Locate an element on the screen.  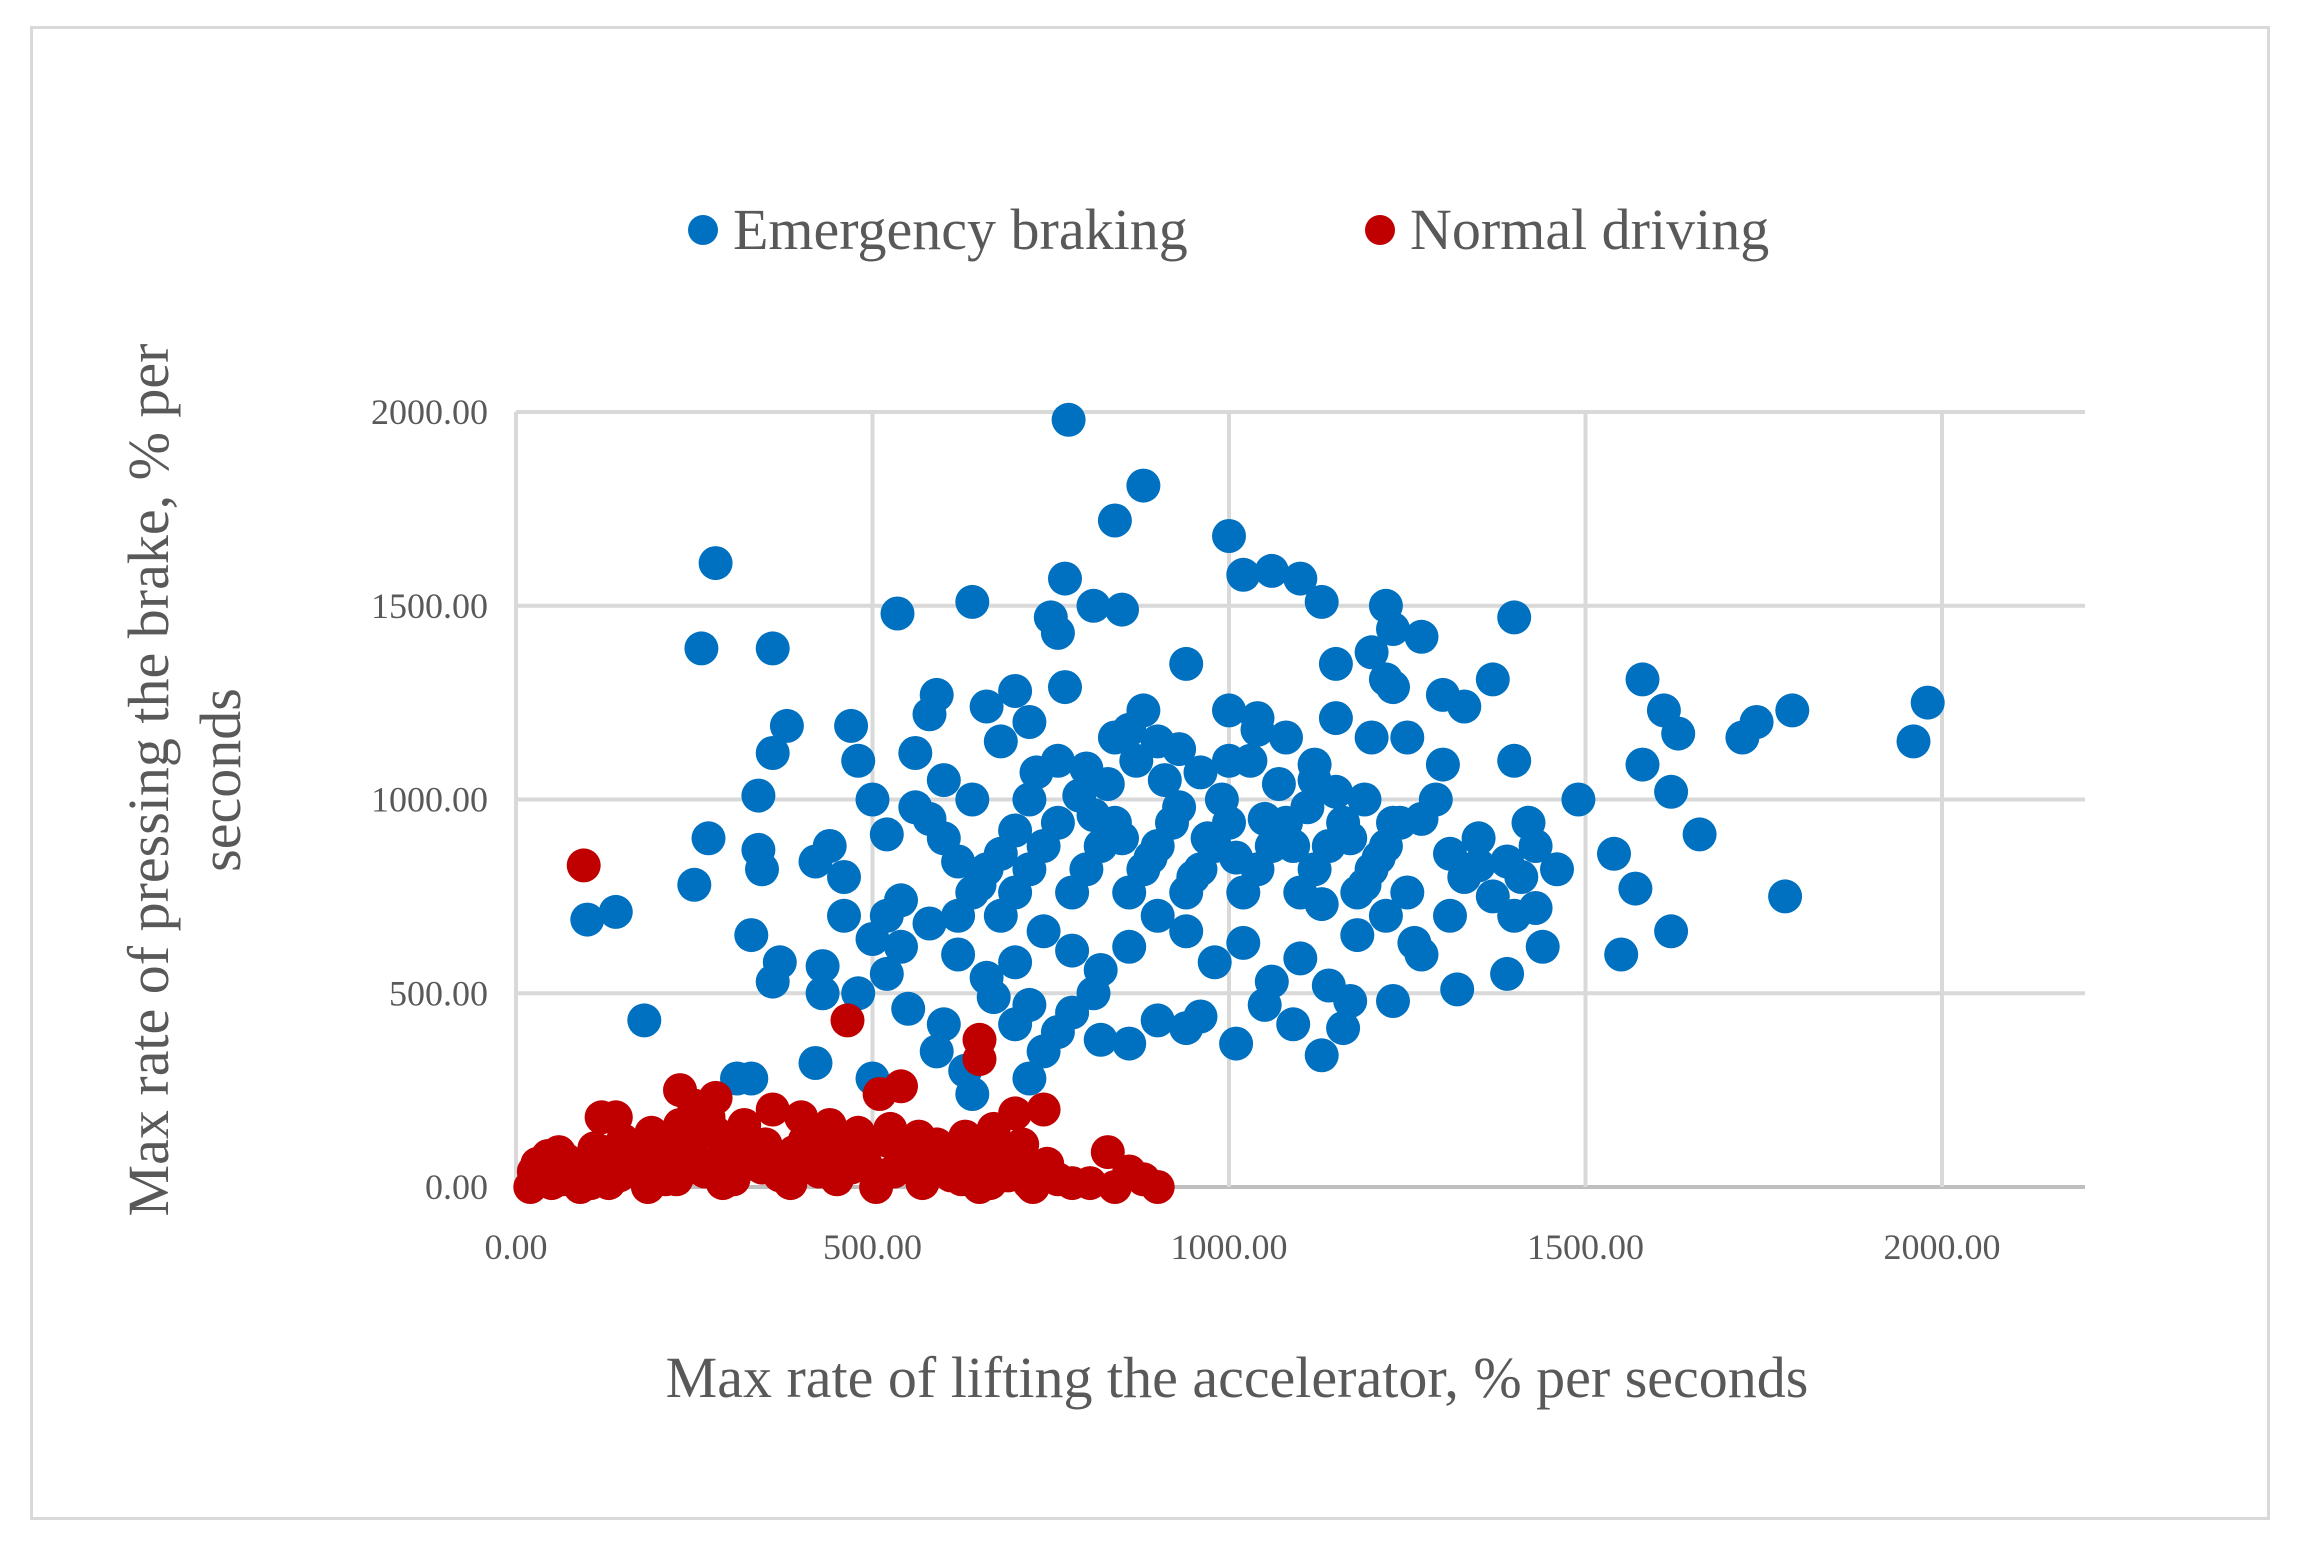
y-tick-label: 500.00 is located at coordinates (438, 993).